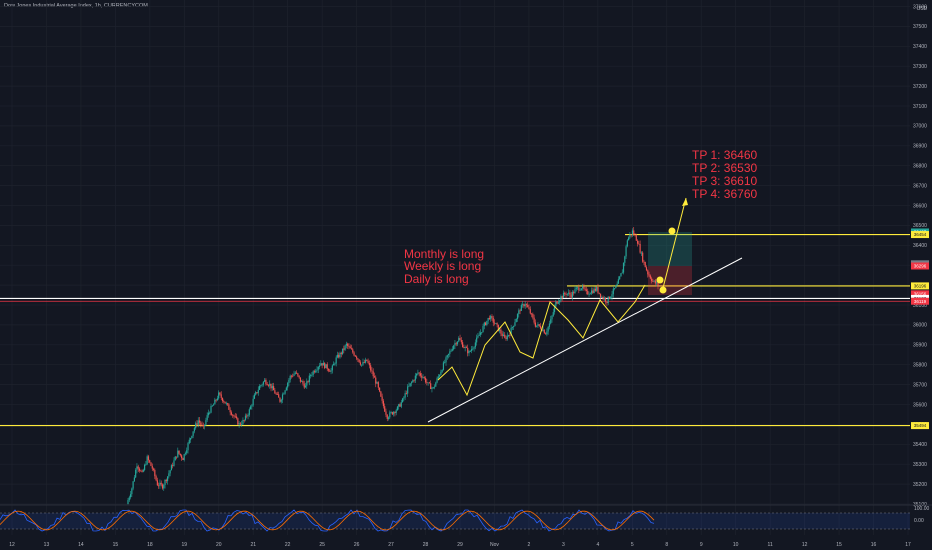 This screenshot has height=550, width=932. What do you see at coordinates (563, 545) in the screenshot?
I see `x-tick-label: 3` at bounding box center [563, 545].